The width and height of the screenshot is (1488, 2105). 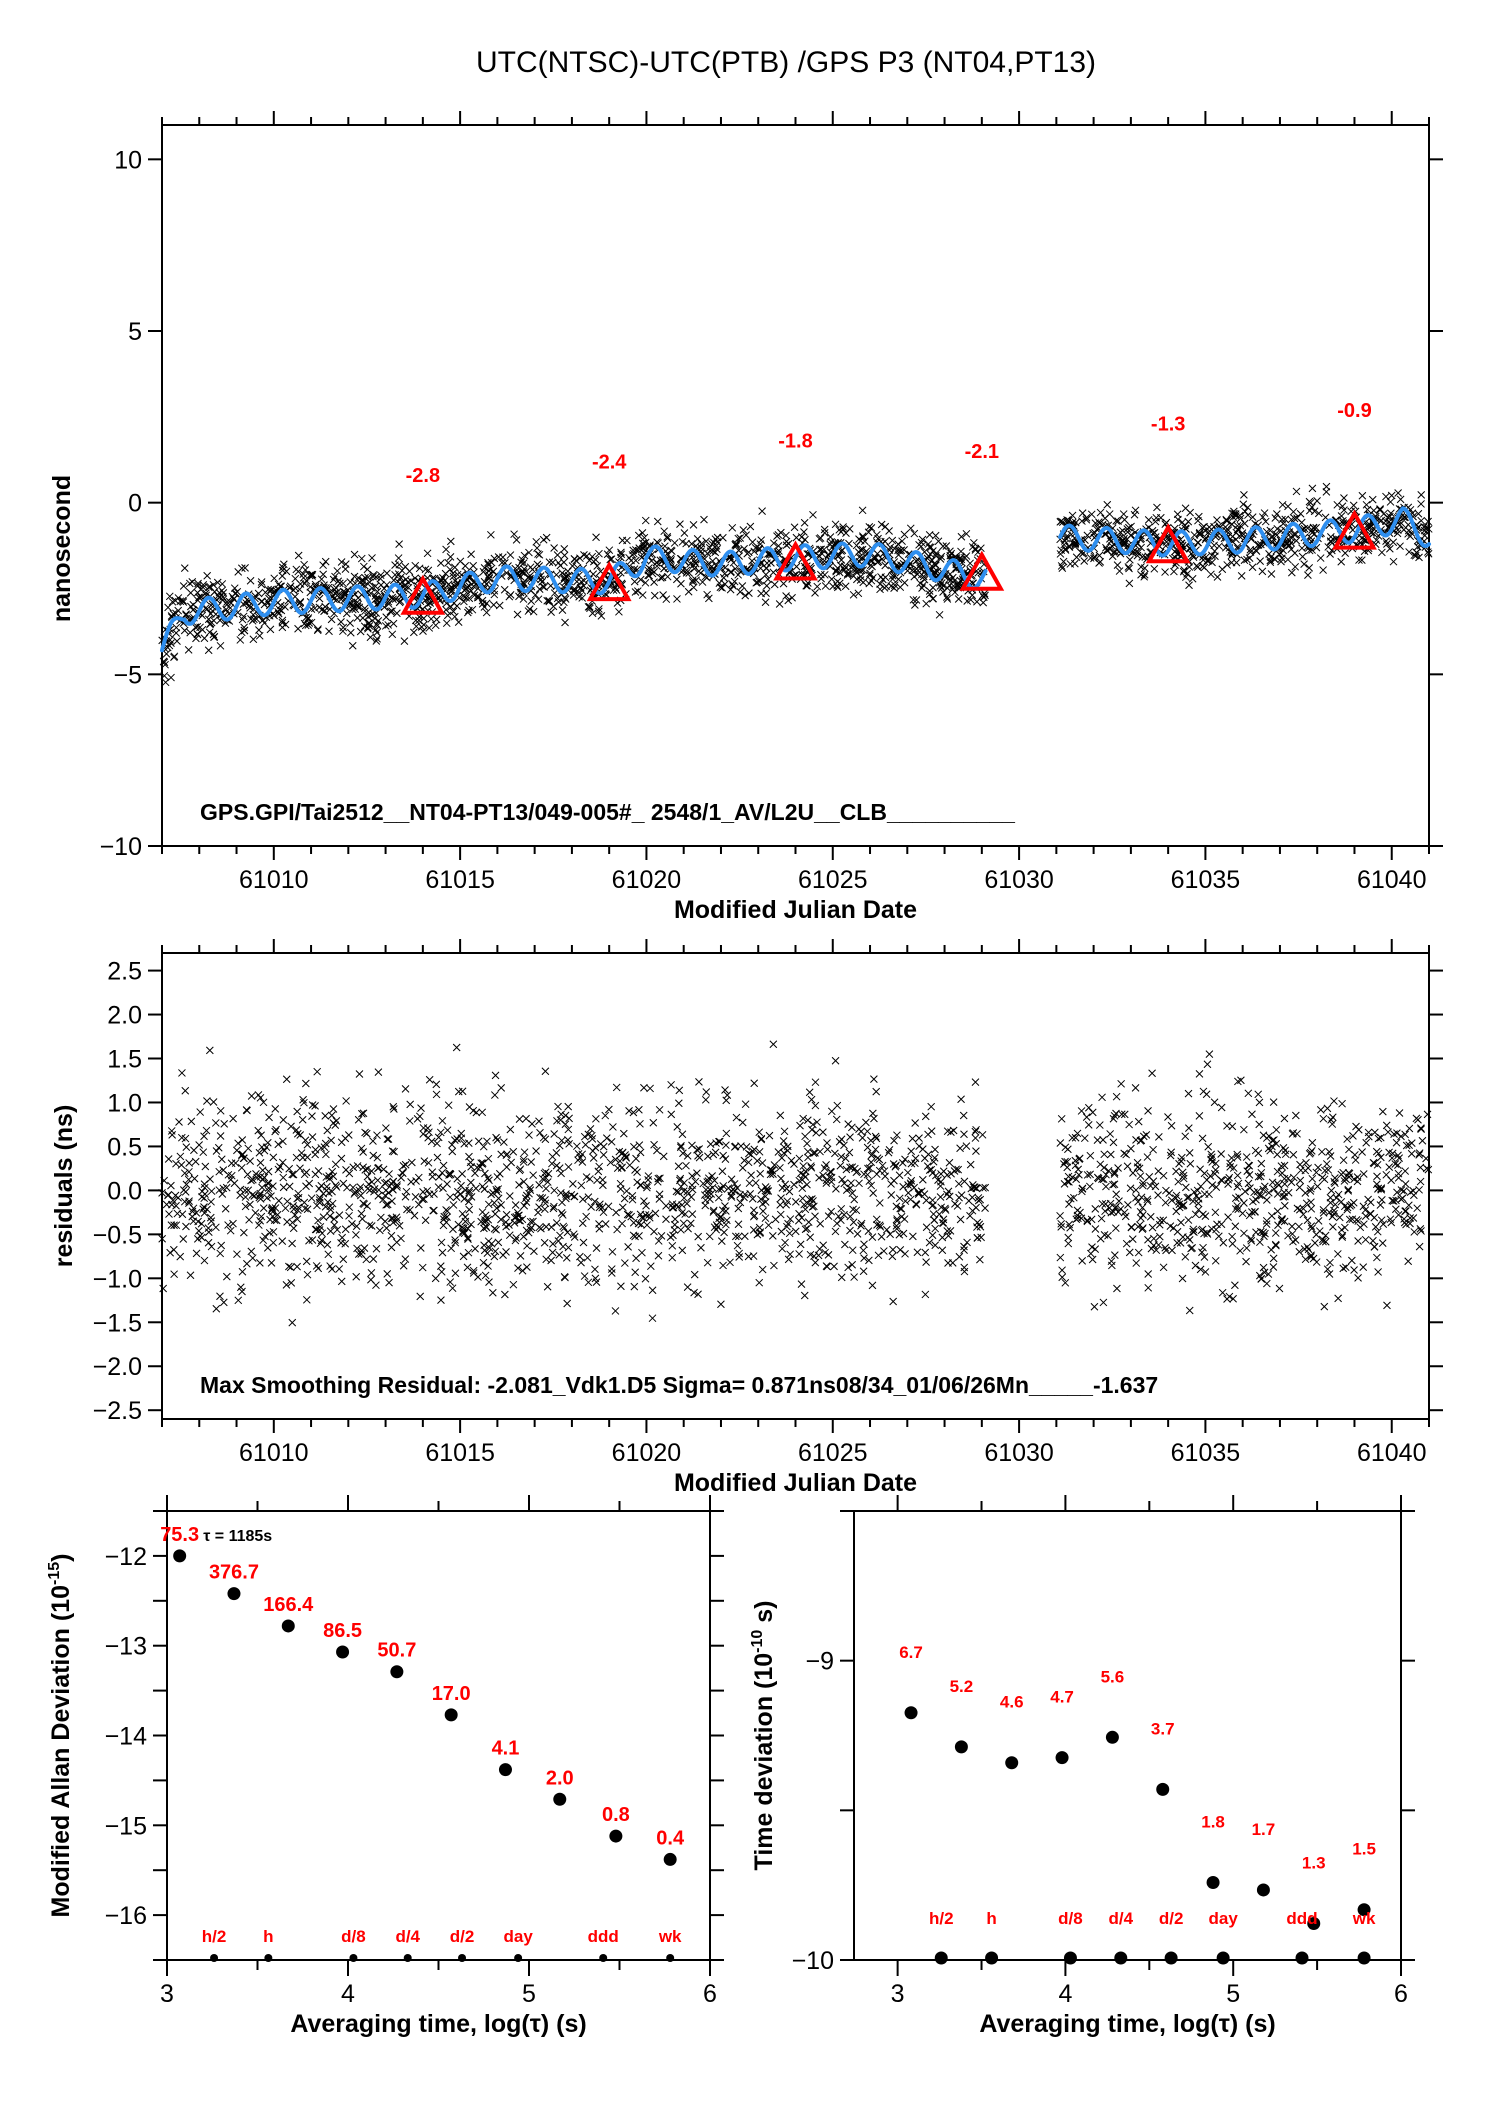 I want to click on y-tick-label: −0.5, so click(x=117, y=1235).